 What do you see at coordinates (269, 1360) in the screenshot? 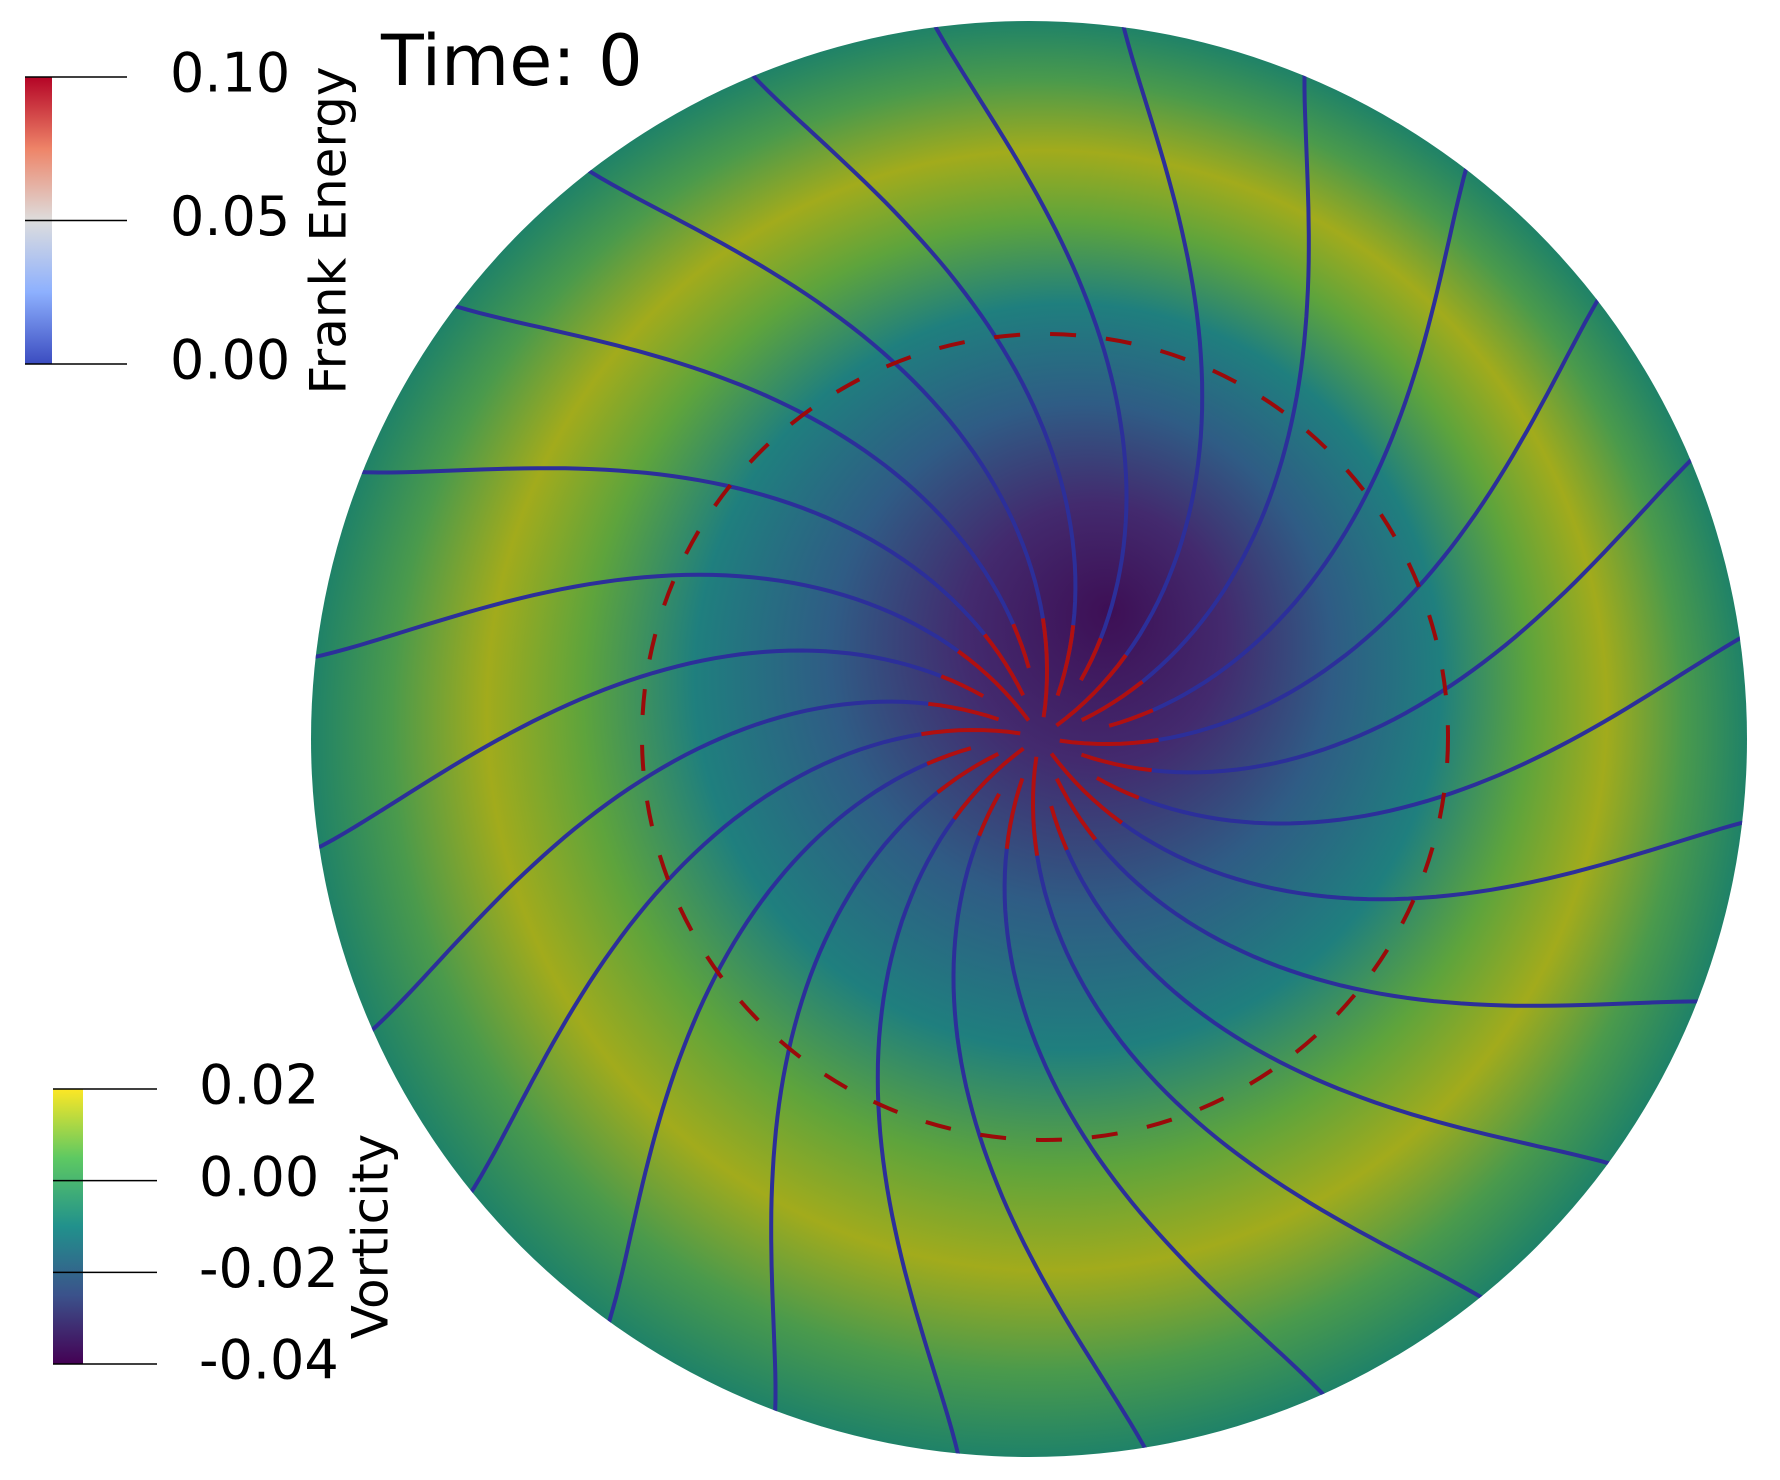
I see `tick-label: -0.04` at bounding box center [269, 1360].